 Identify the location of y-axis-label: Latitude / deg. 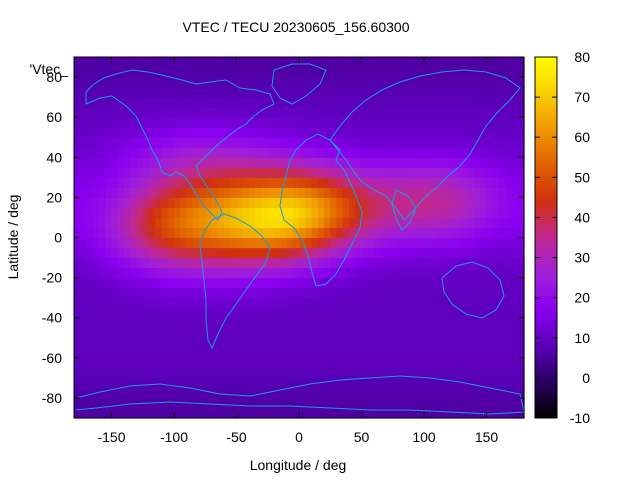
(13, 237).